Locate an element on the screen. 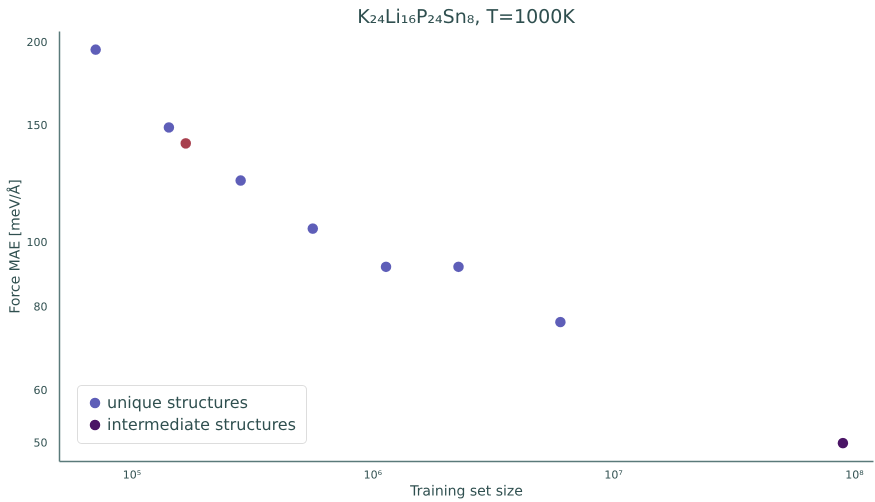 The height and width of the screenshot is (502, 875). y-tick-label: 80 is located at coordinates (41, 307).